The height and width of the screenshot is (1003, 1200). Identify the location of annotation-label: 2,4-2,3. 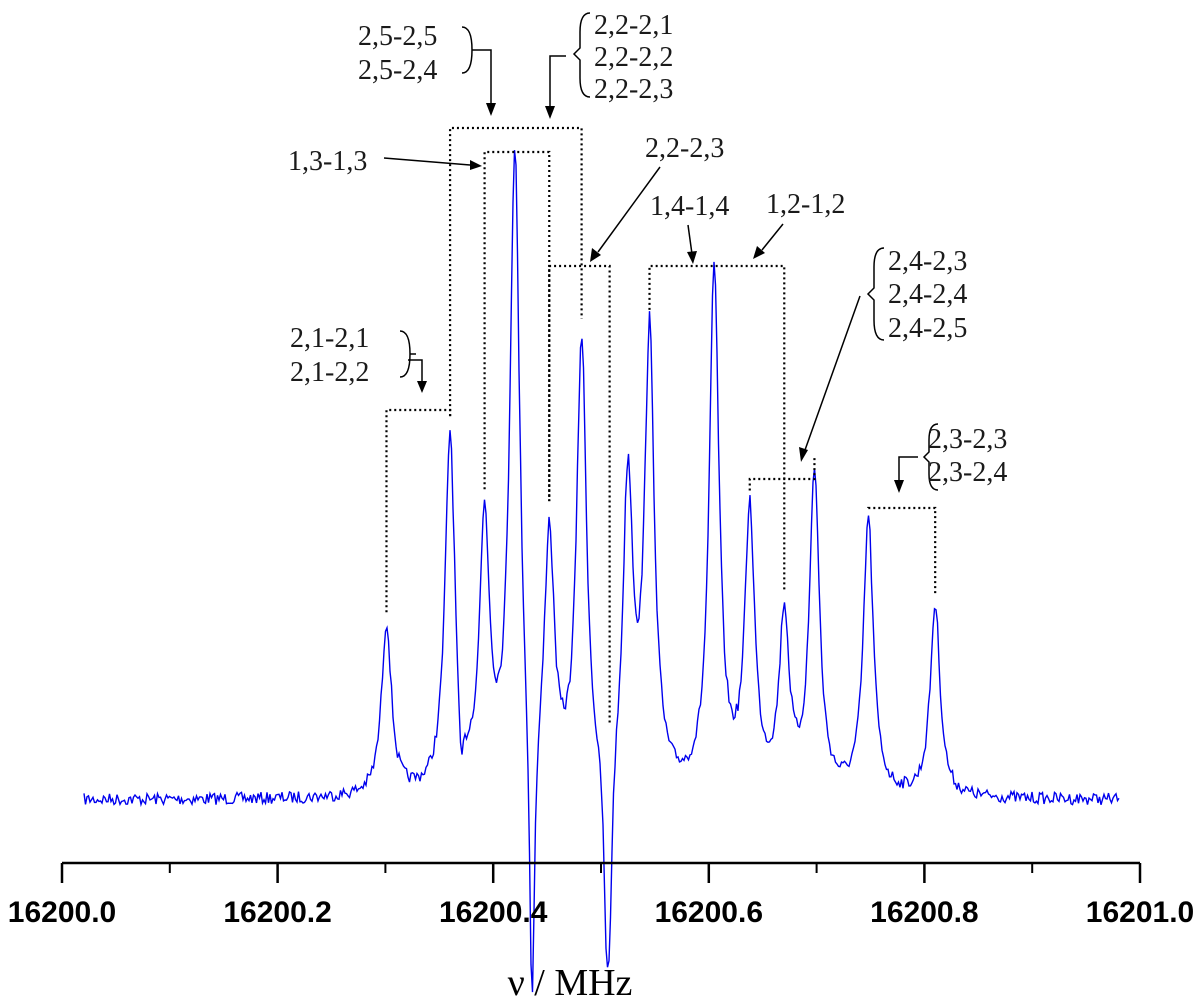
(927, 261).